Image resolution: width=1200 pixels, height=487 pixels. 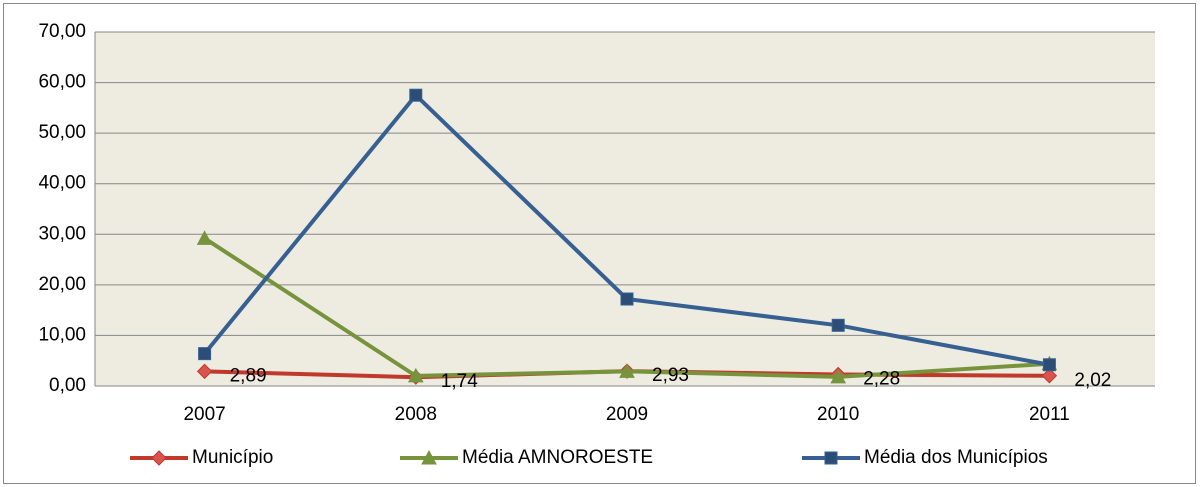 I want to click on x-tick-label: 2008, so click(x=416, y=414).